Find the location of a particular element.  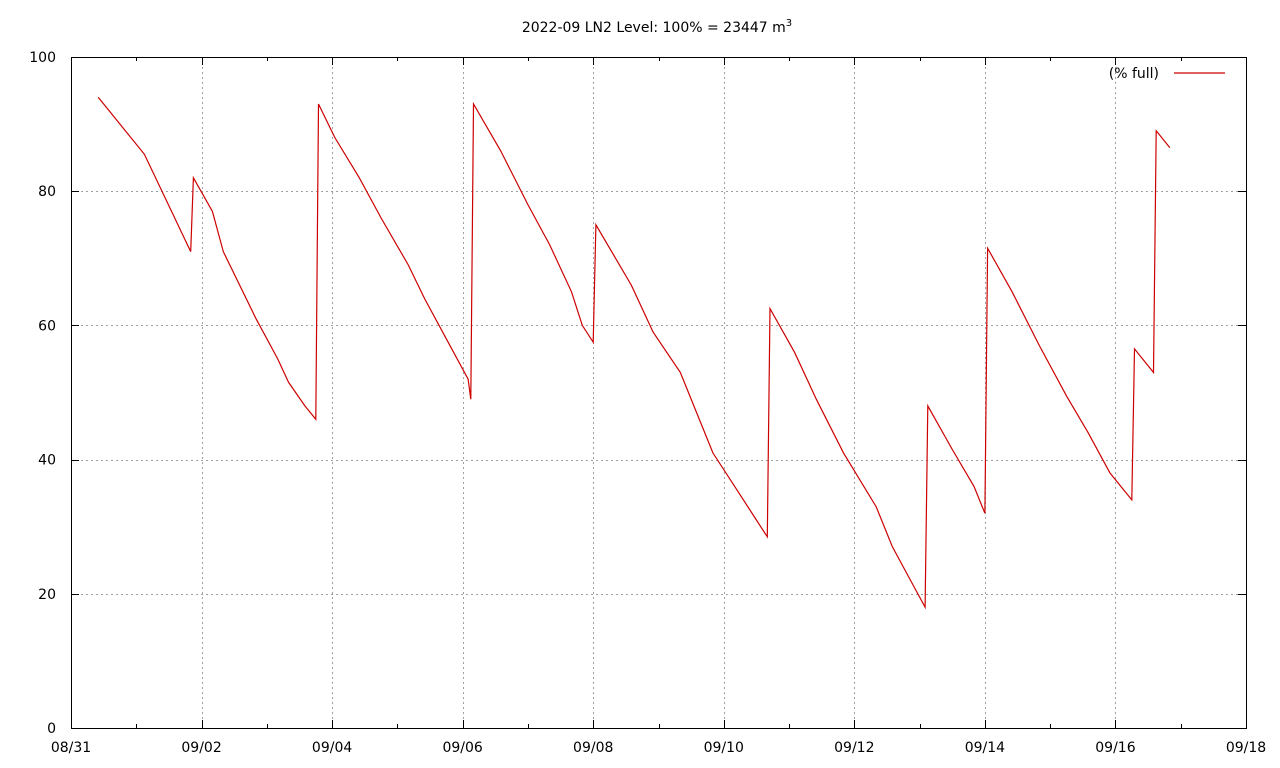

x-tick-label: 09/06 is located at coordinates (462, 748).